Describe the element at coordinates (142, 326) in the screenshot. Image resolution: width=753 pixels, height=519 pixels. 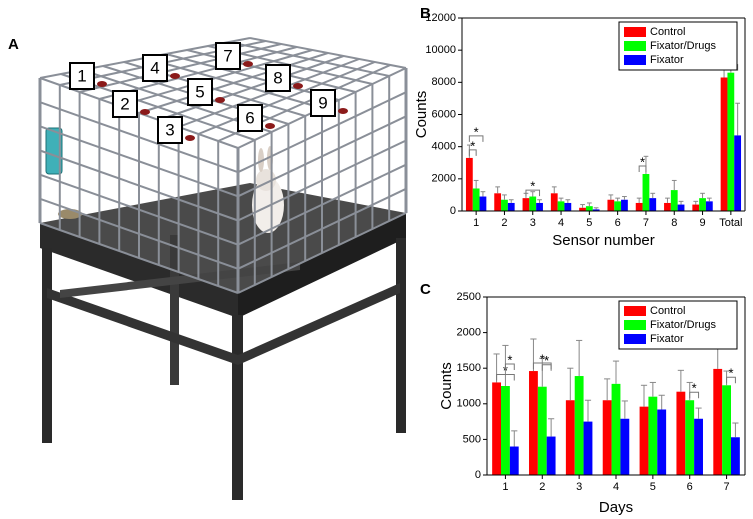
I see `table-brace` at that location.